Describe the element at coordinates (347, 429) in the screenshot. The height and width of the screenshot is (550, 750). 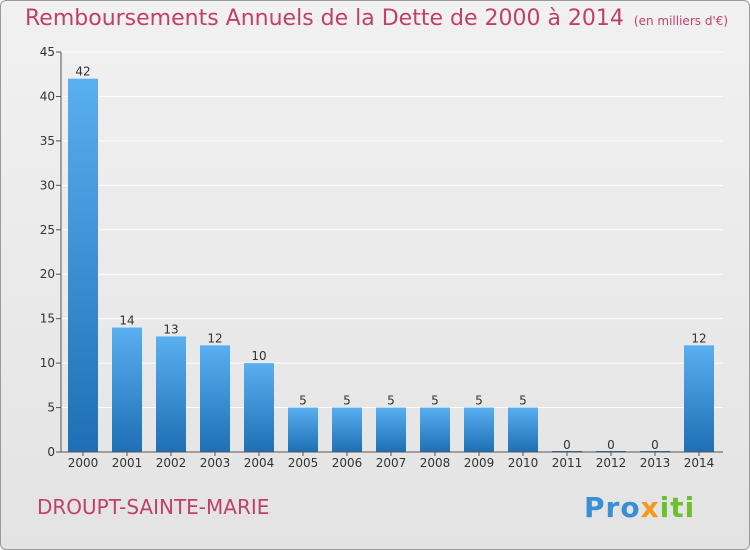
I see `bar-2006` at that location.